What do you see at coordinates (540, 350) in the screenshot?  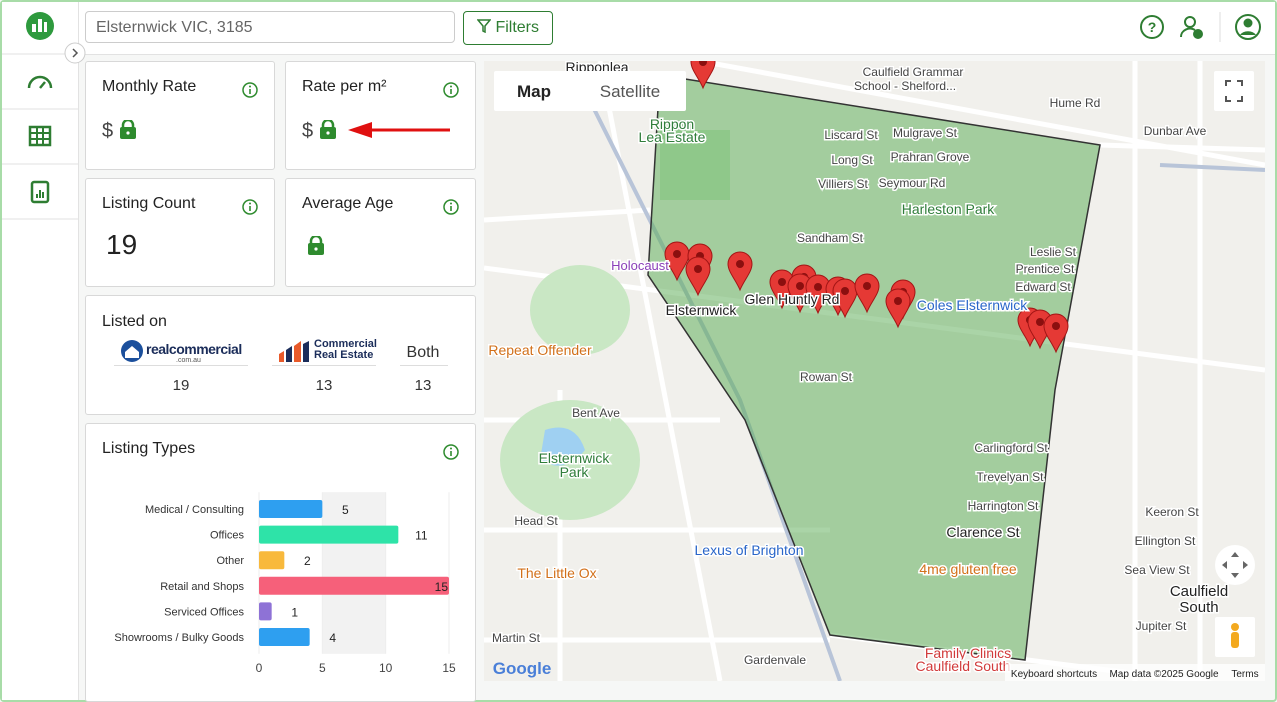 I see `map-label: Repeat Offender` at bounding box center [540, 350].